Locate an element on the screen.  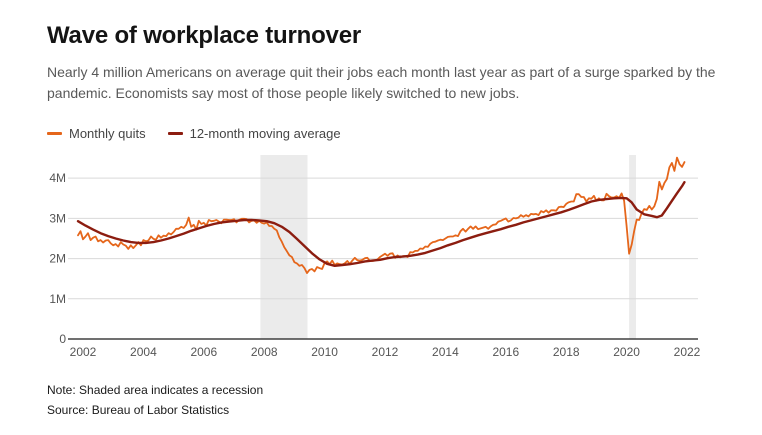
y-axis-tick-label: 4M is located at coordinates (57, 178).